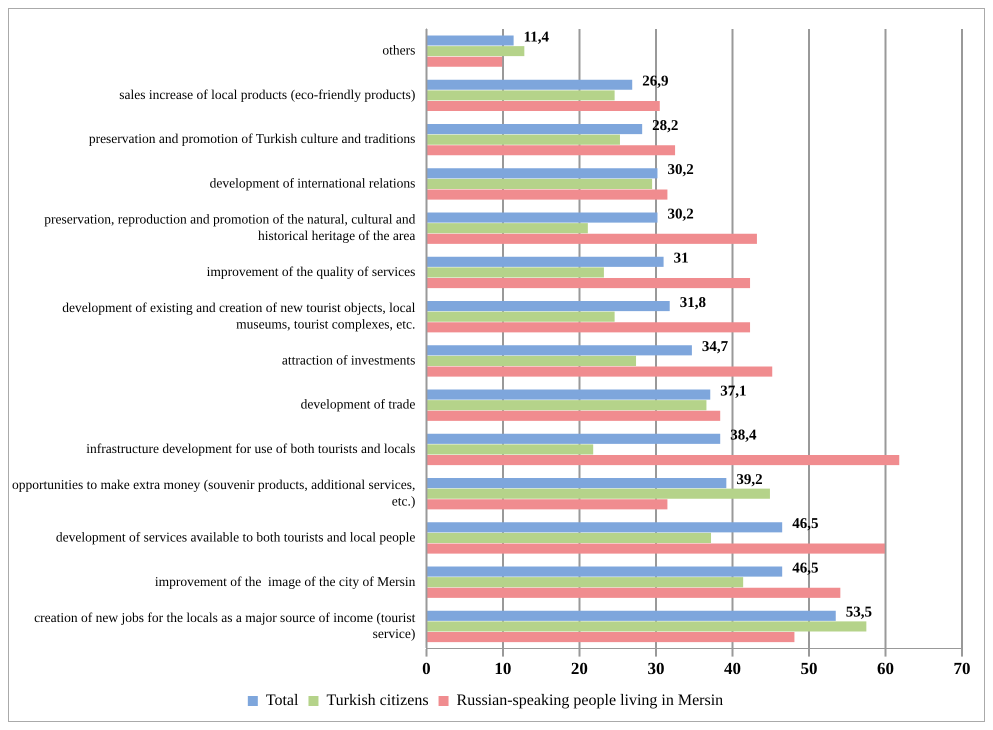 The image size is (993, 730). Describe the element at coordinates (251, 448) in the screenshot. I see `y-tick-label: infrastructure development for use of both tourists and locals` at that location.